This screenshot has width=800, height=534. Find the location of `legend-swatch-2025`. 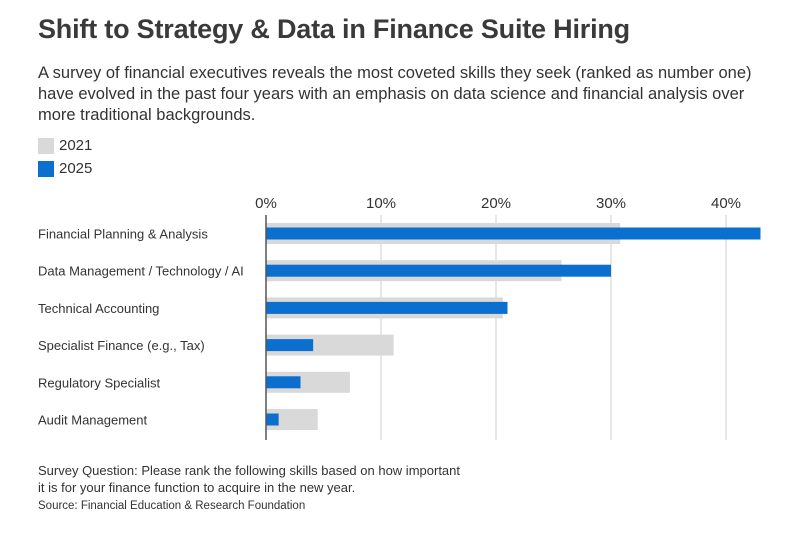

legend-swatch-2025 is located at coordinates (46, 168).